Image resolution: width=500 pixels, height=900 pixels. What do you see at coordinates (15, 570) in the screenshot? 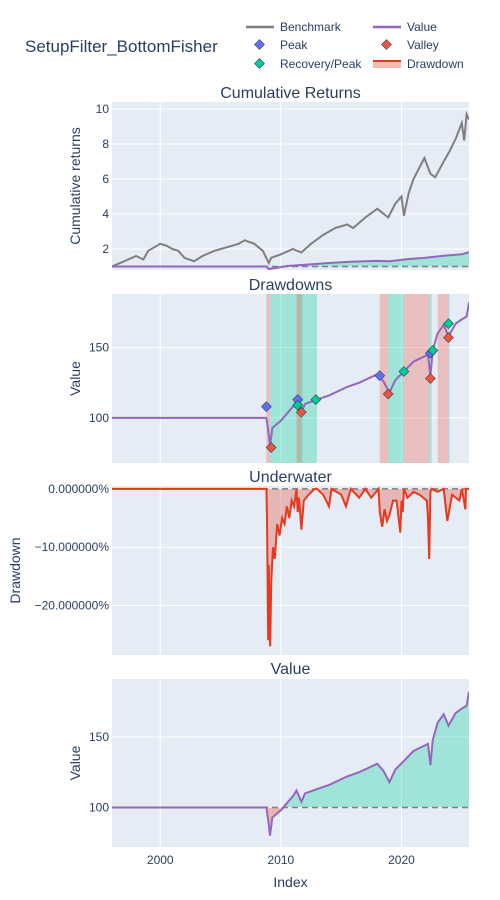
I see `y-axis-label: Drawdown` at bounding box center [15, 570].